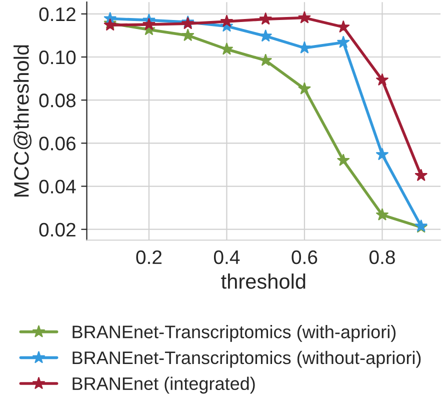  What do you see at coordinates (227, 257) in the screenshot?
I see `x-tick-label: 0.4` at bounding box center [227, 257].